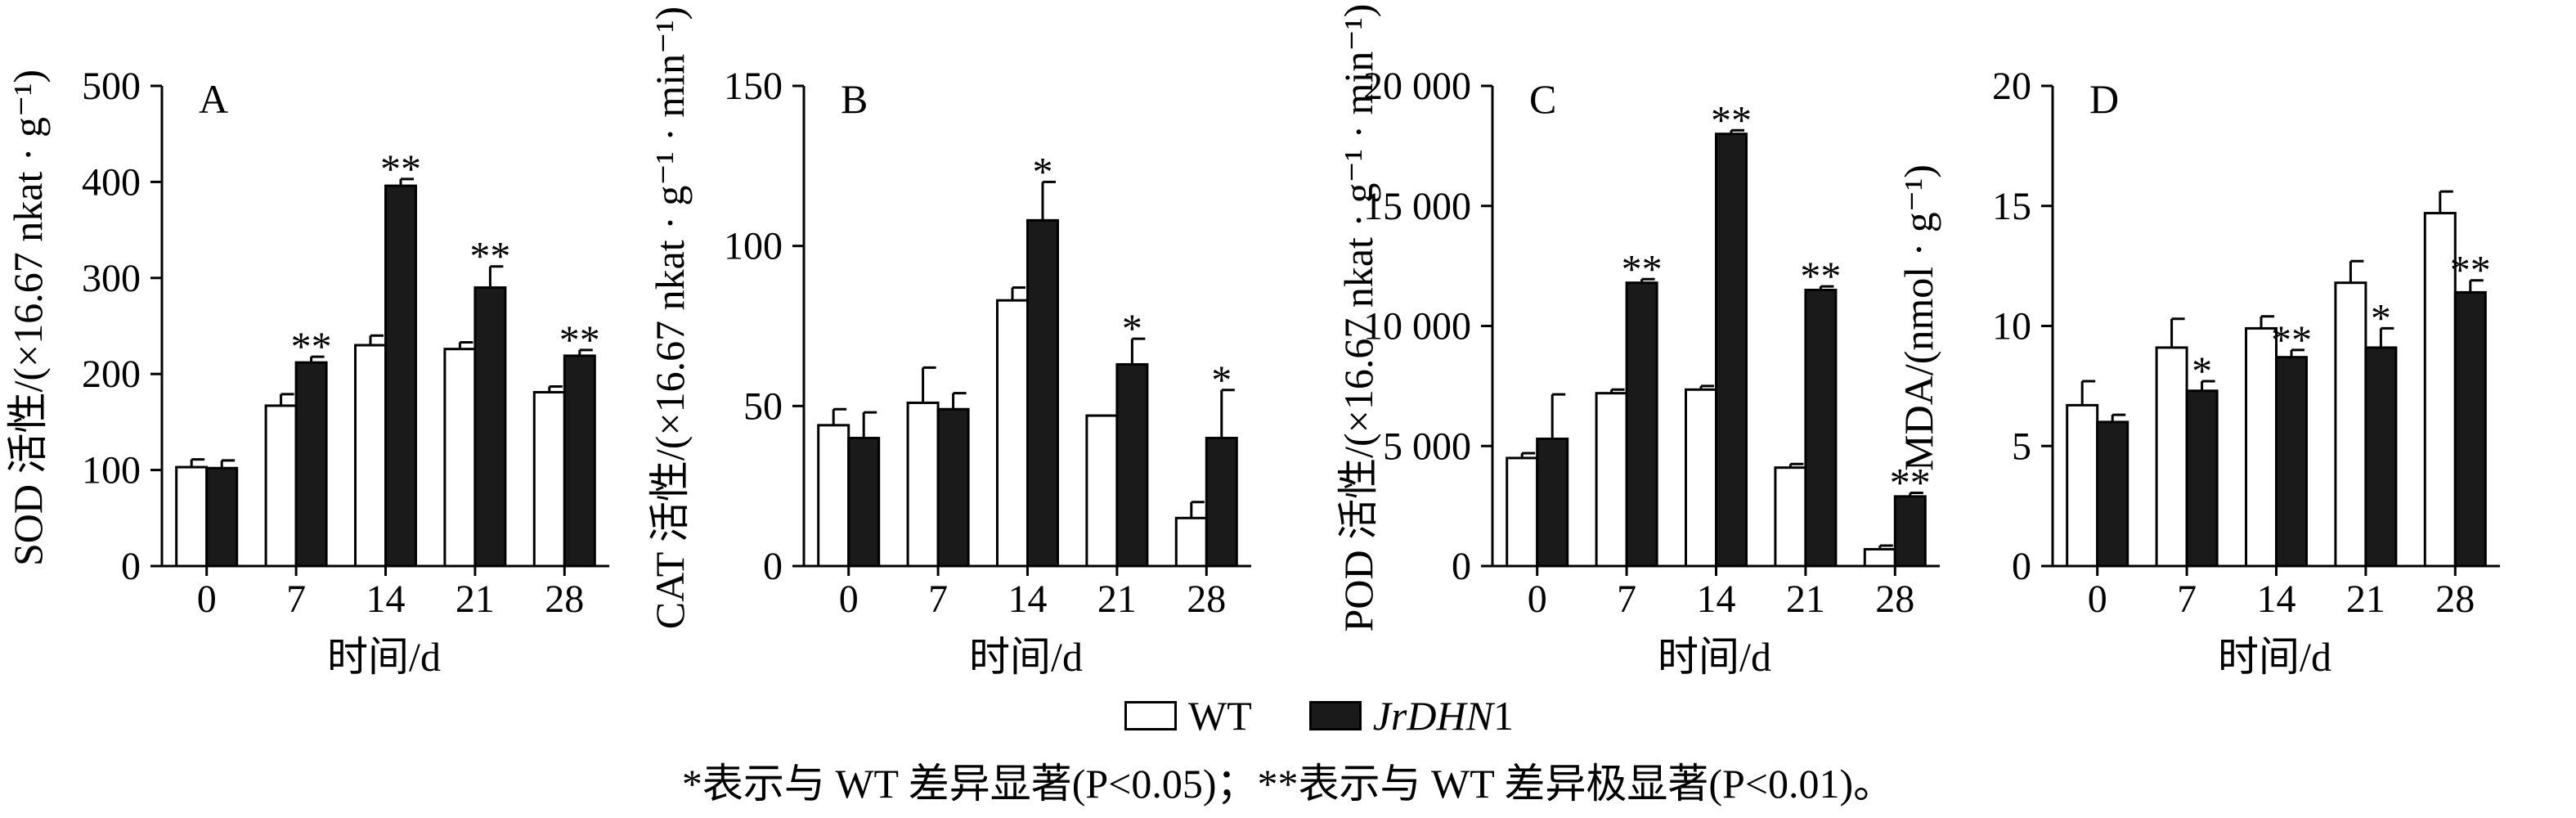 Image resolution: width=2576 pixels, height=818 pixels. Describe the element at coordinates (112, 86) in the screenshot. I see `y-tick-label: 500` at that location.